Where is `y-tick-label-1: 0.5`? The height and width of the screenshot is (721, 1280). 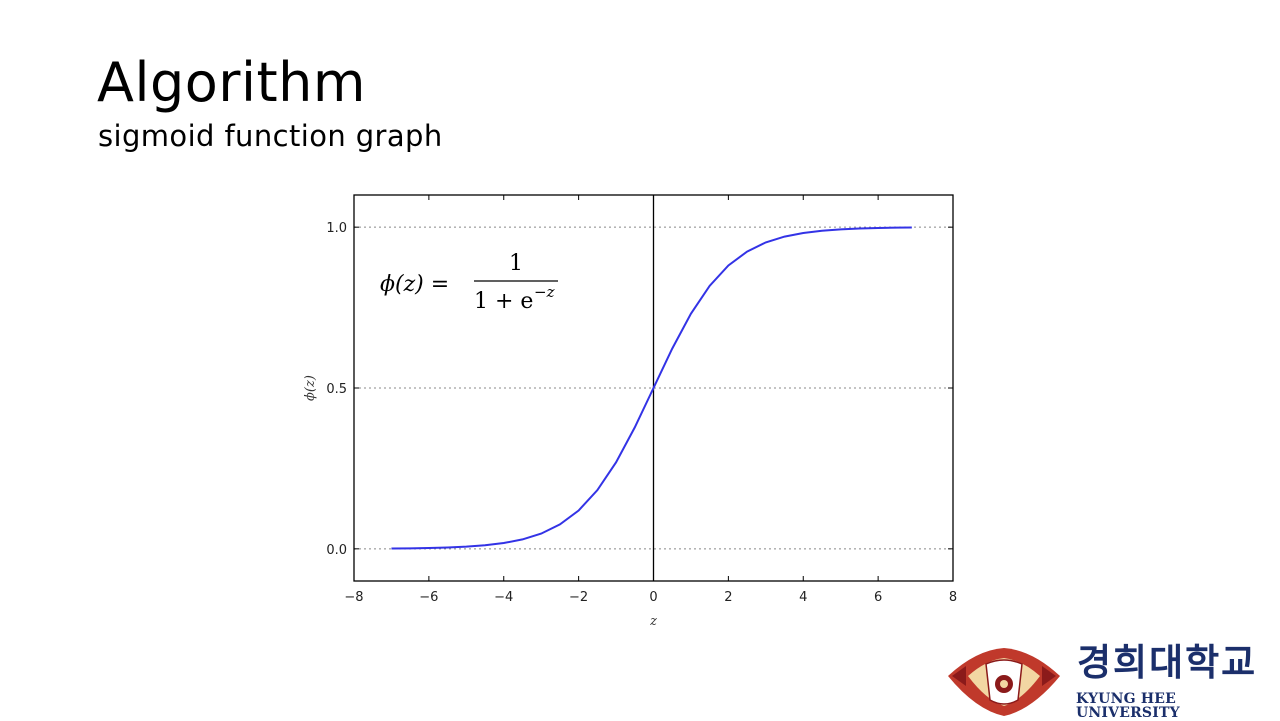 y-tick-label-1: 0.5 is located at coordinates (336, 389).